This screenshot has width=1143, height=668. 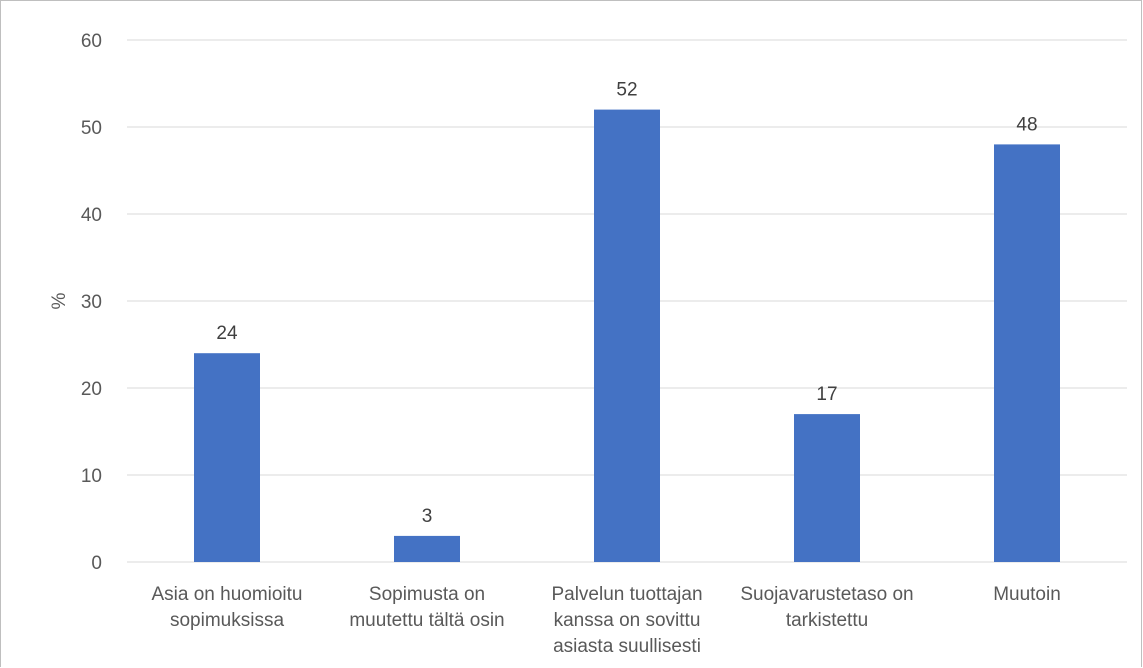 What do you see at coordinates (426, 620) in the screenshot?
I see `x-tick-label: muutettu tältä osin` at bounding box center [426, 620].